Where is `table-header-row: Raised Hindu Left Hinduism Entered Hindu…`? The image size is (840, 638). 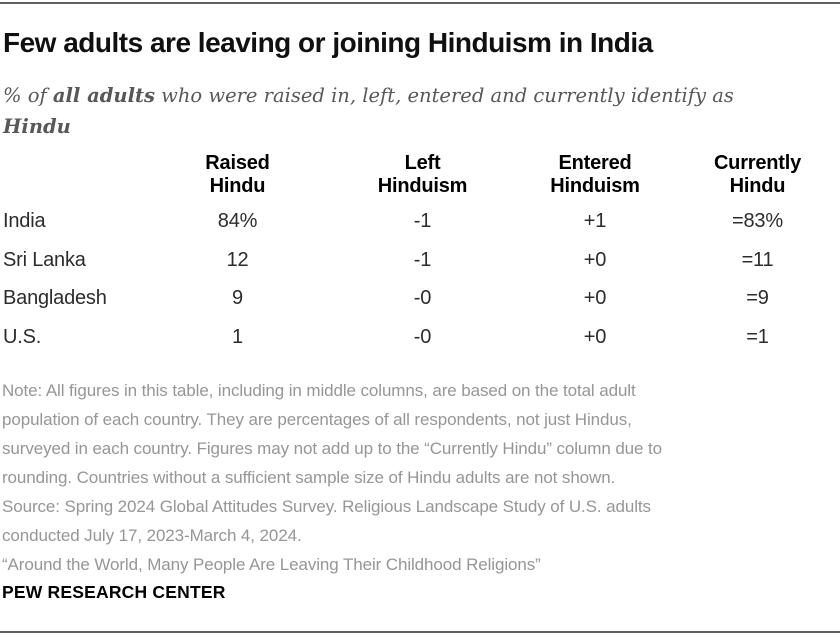 table-header-row: Raised Hindu Left Hinduism Entered Hindu… is located at coordinates (420, 175).